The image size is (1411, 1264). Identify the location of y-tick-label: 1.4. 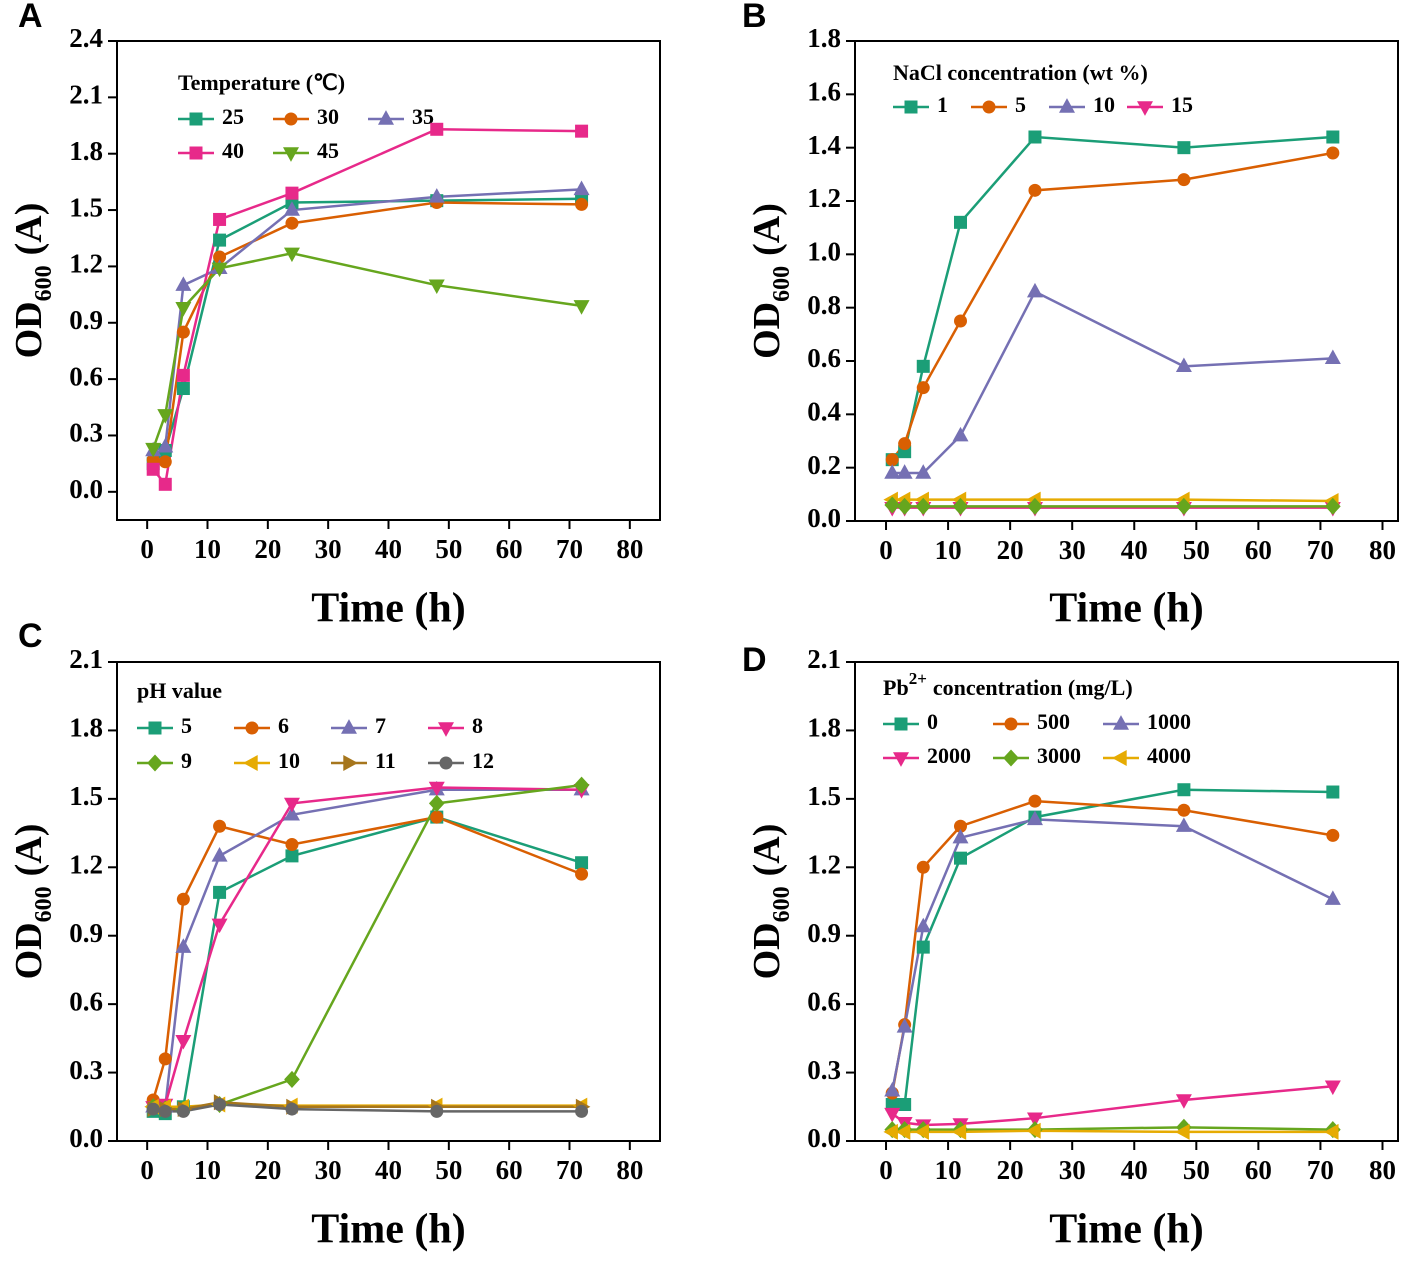
(824, 145).